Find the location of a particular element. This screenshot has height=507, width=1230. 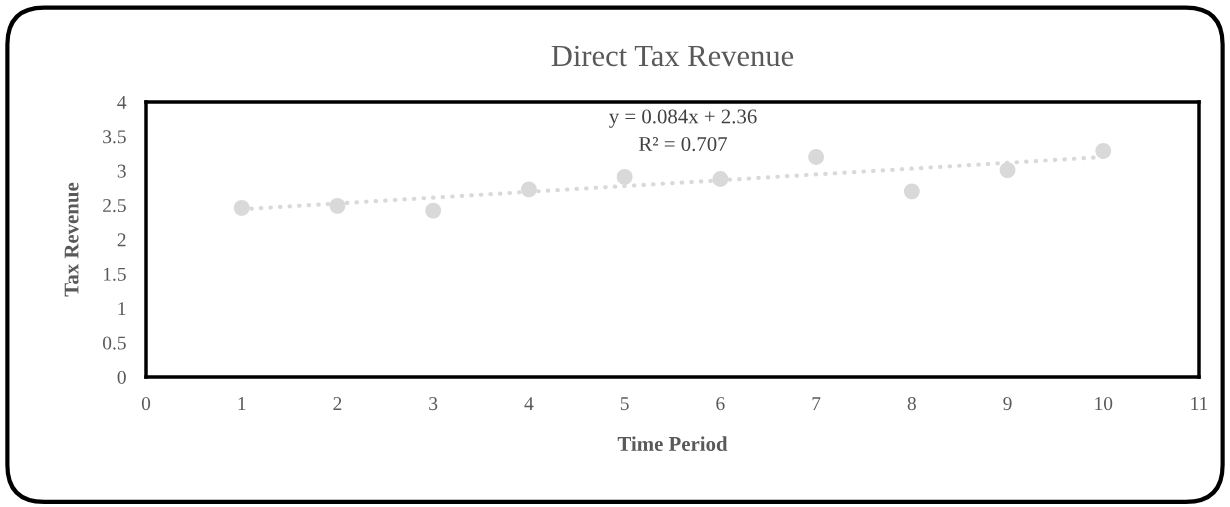

chart-title: Direct Tax Revenue is located at coordinates (672, 56).